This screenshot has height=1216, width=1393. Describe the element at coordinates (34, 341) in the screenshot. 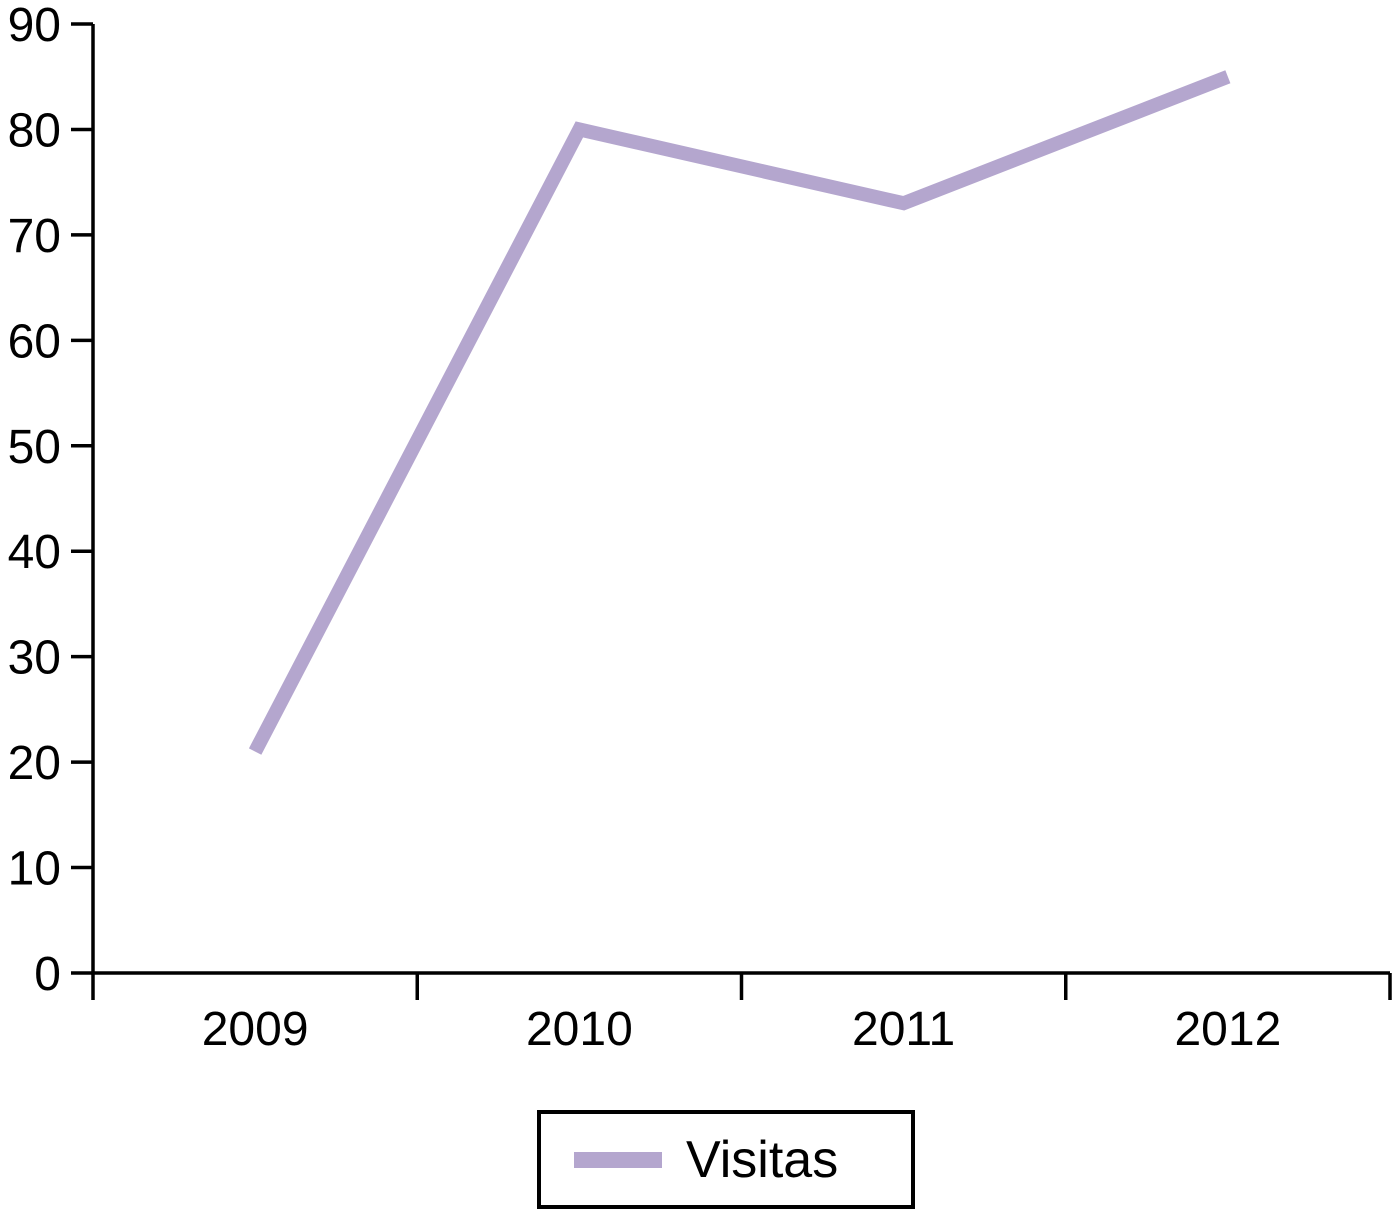

I see `y-tick-label: 60` at that location.